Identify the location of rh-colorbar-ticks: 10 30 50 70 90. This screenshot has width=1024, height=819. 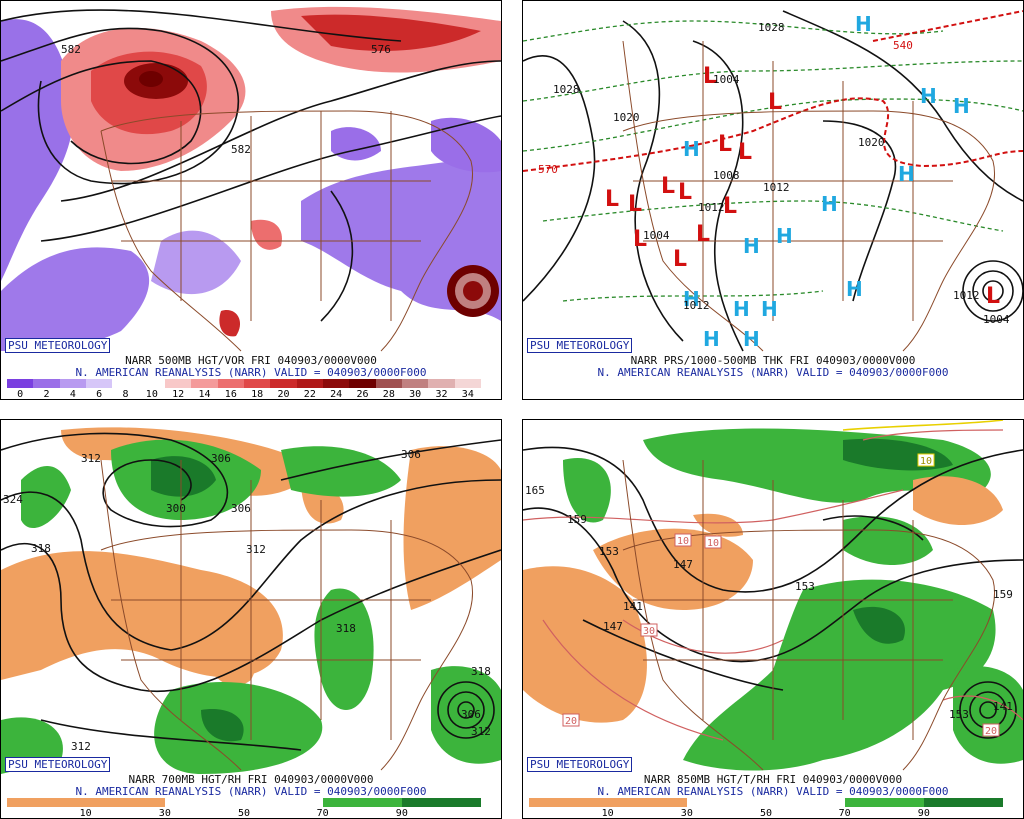
(766, 813).